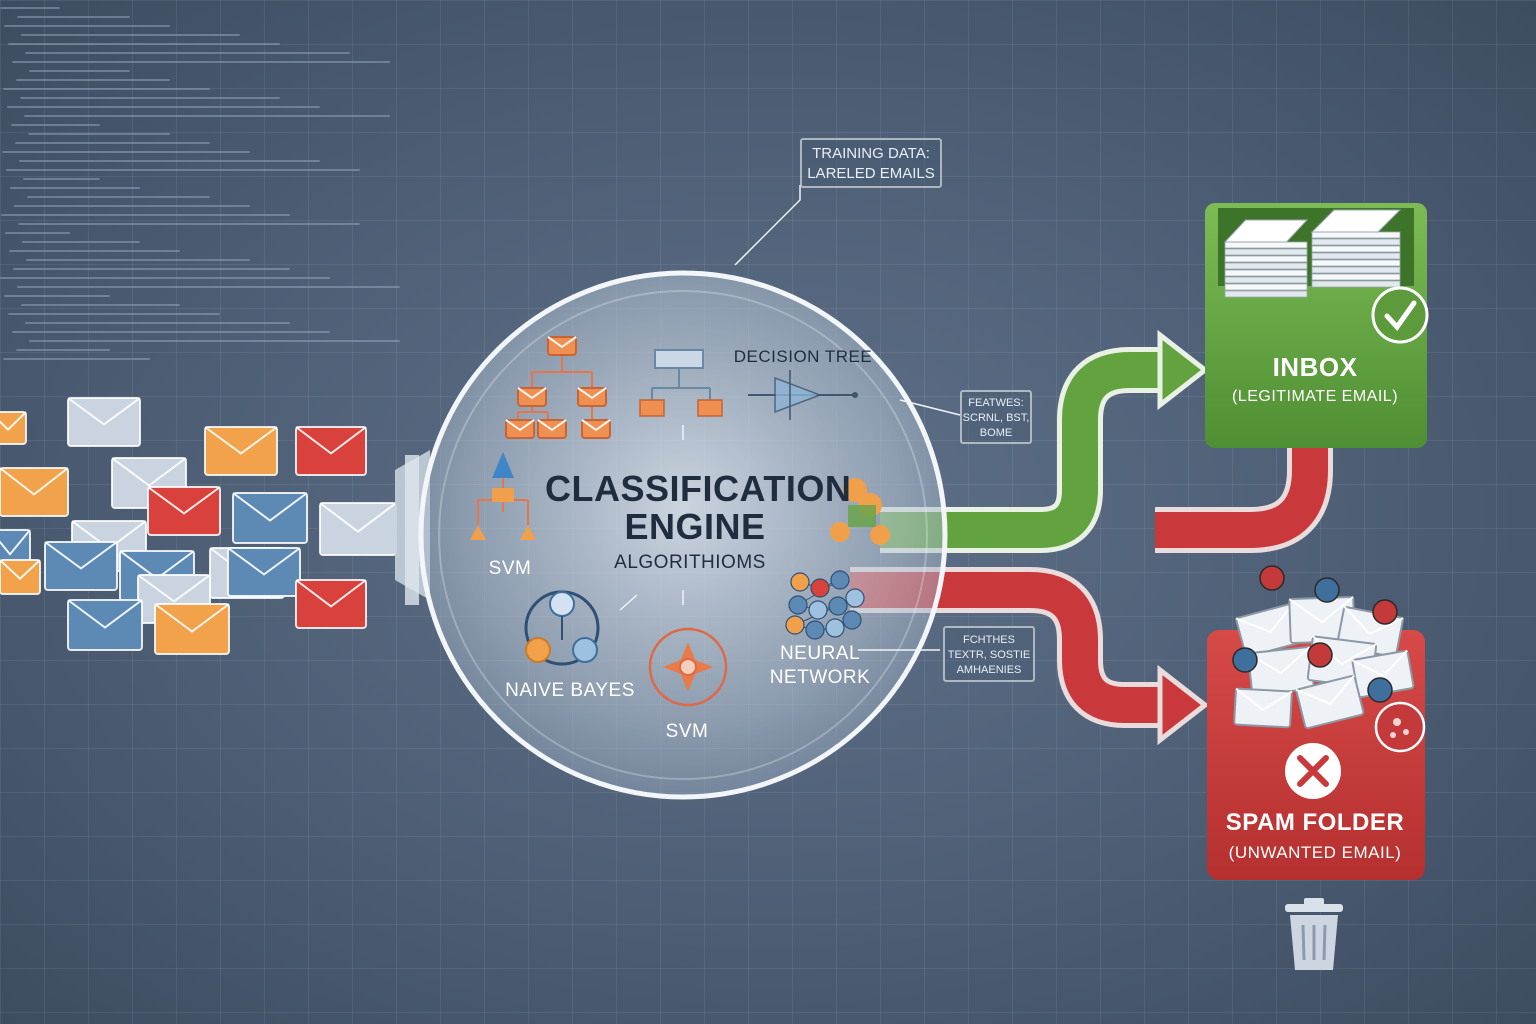 The image size is (1536, 1024). Describe the element at coordinates (871, 173) in the screenshot. I see `training-data-line2: LARELED EMAILS` at that location.